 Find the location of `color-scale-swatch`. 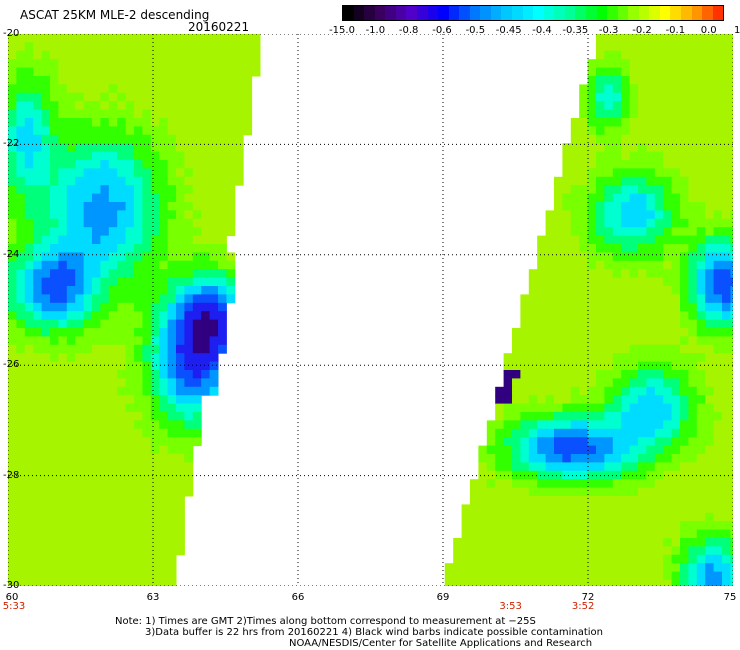

color-scale-swatch is located at coordinates (475, 13).